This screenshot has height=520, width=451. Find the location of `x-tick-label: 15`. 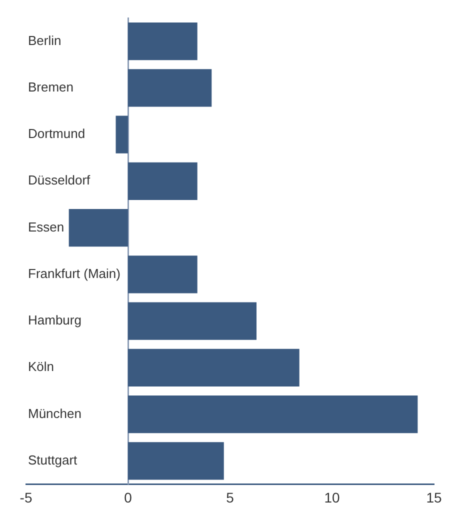

x-tick-label: 15 is located at coordinates (434, 497).